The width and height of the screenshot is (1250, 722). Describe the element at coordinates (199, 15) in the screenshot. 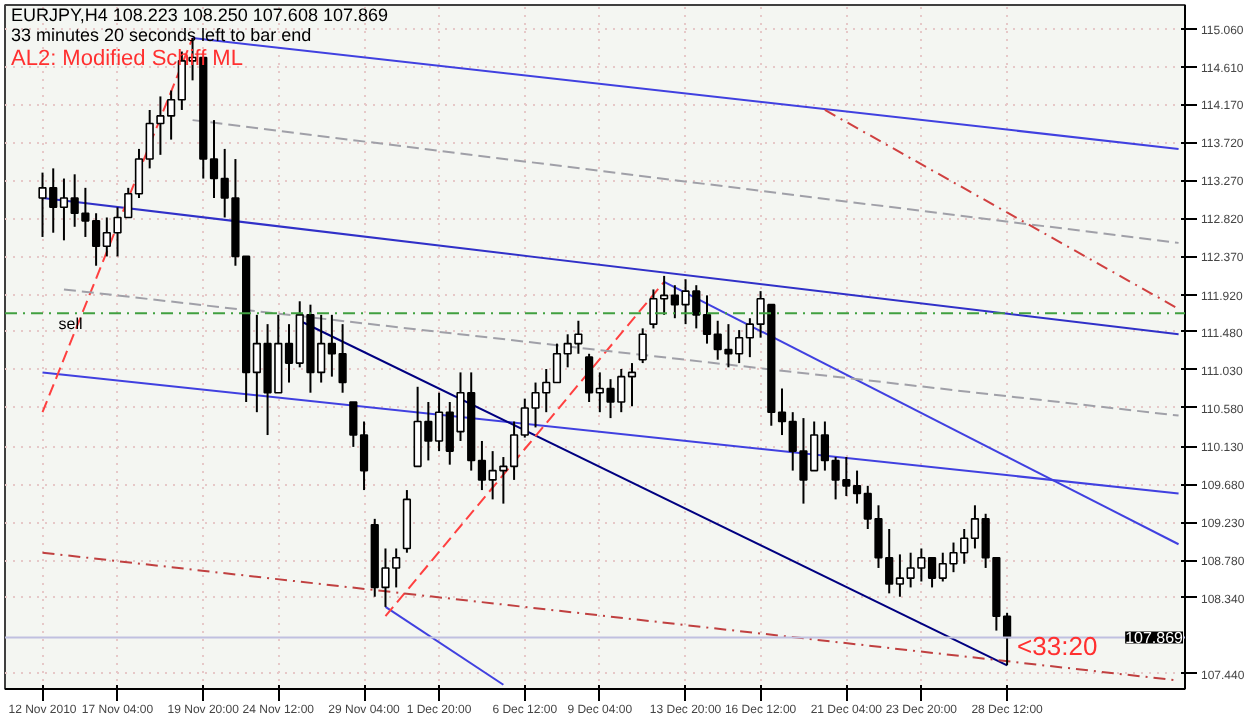

I see `chart-title: EURJPY,H4 108.223 108.250 107.608 107.869` at that location.